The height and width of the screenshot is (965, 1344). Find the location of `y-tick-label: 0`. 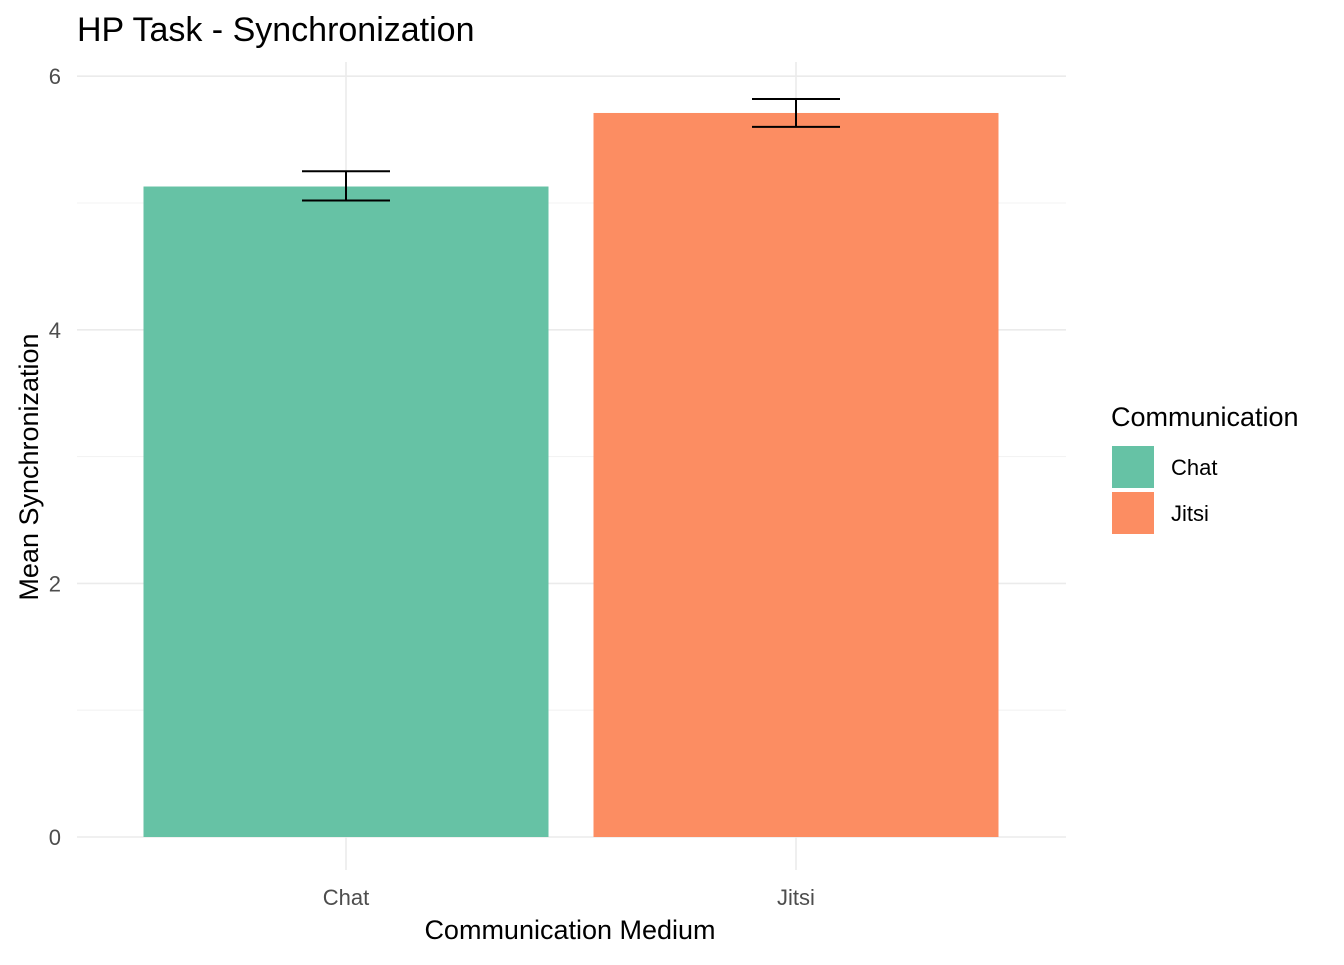

y-tick-label: 0 is located at coordinates (55, 837).